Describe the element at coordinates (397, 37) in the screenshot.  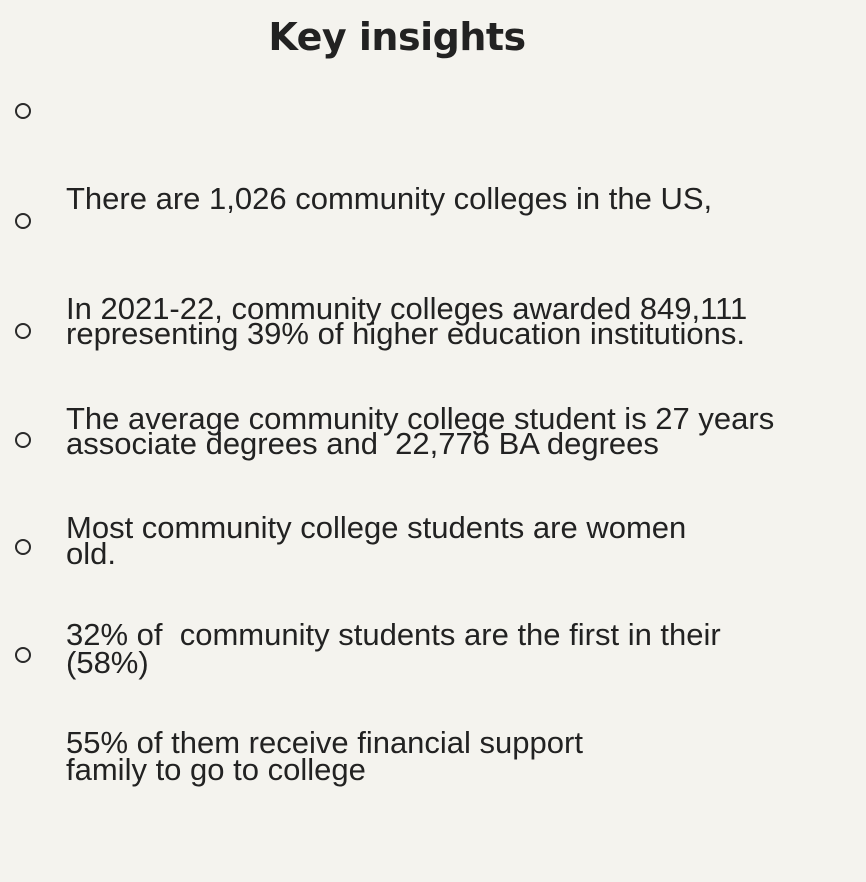
I see `slide-title: Key insights` at that location.